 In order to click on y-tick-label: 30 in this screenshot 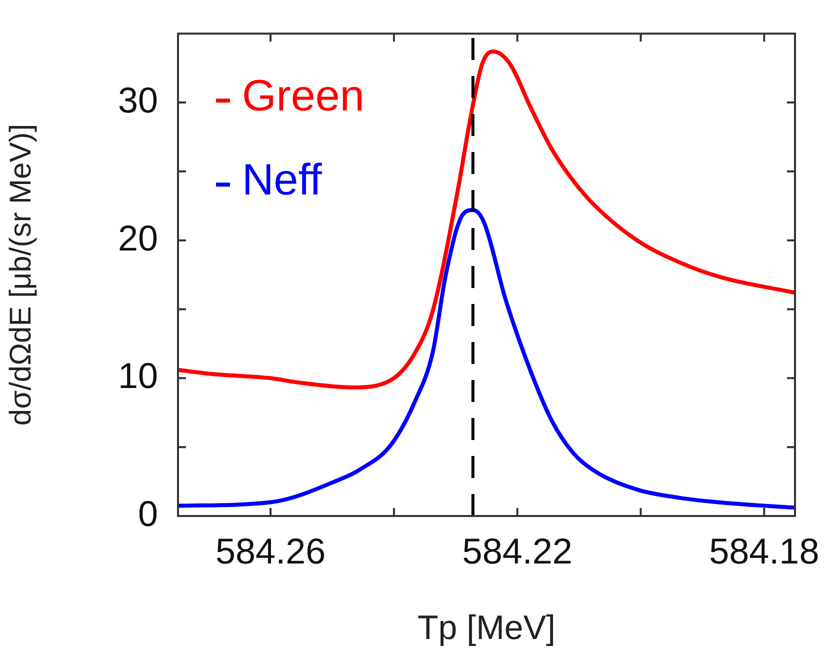, I will do `click(138, 99)`.